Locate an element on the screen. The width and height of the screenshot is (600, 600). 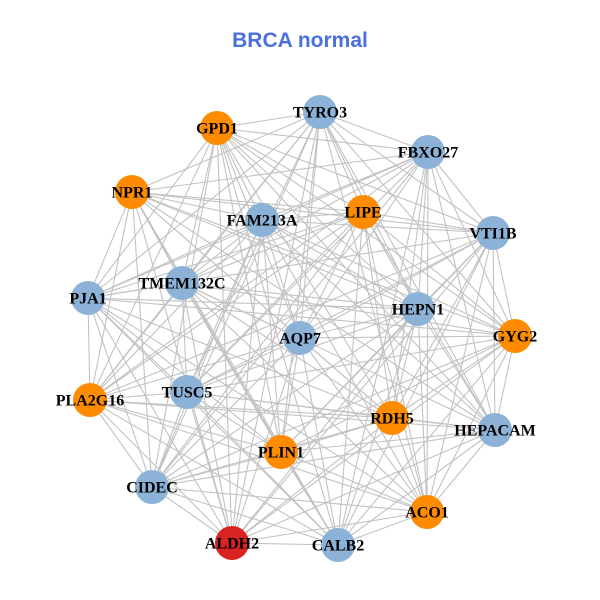
node-CALB2 is located at coordinates (338, 545).